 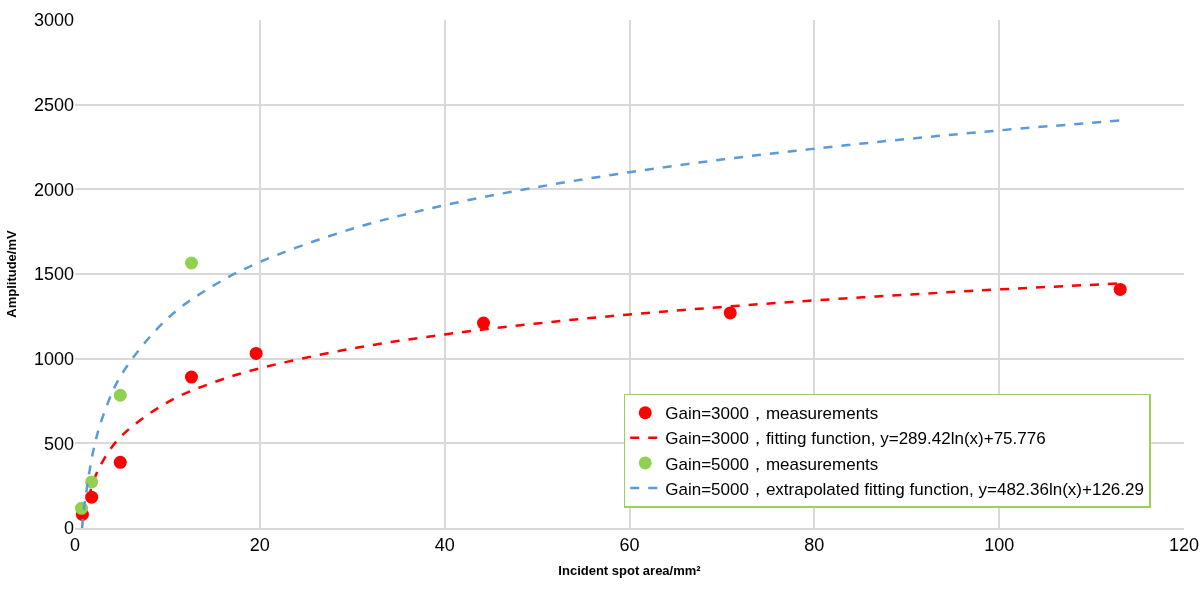 What do you see at coordinates (629, 545) in the screenshot?
I see `x-tick-label: 60` at bounding box center [629, 545].